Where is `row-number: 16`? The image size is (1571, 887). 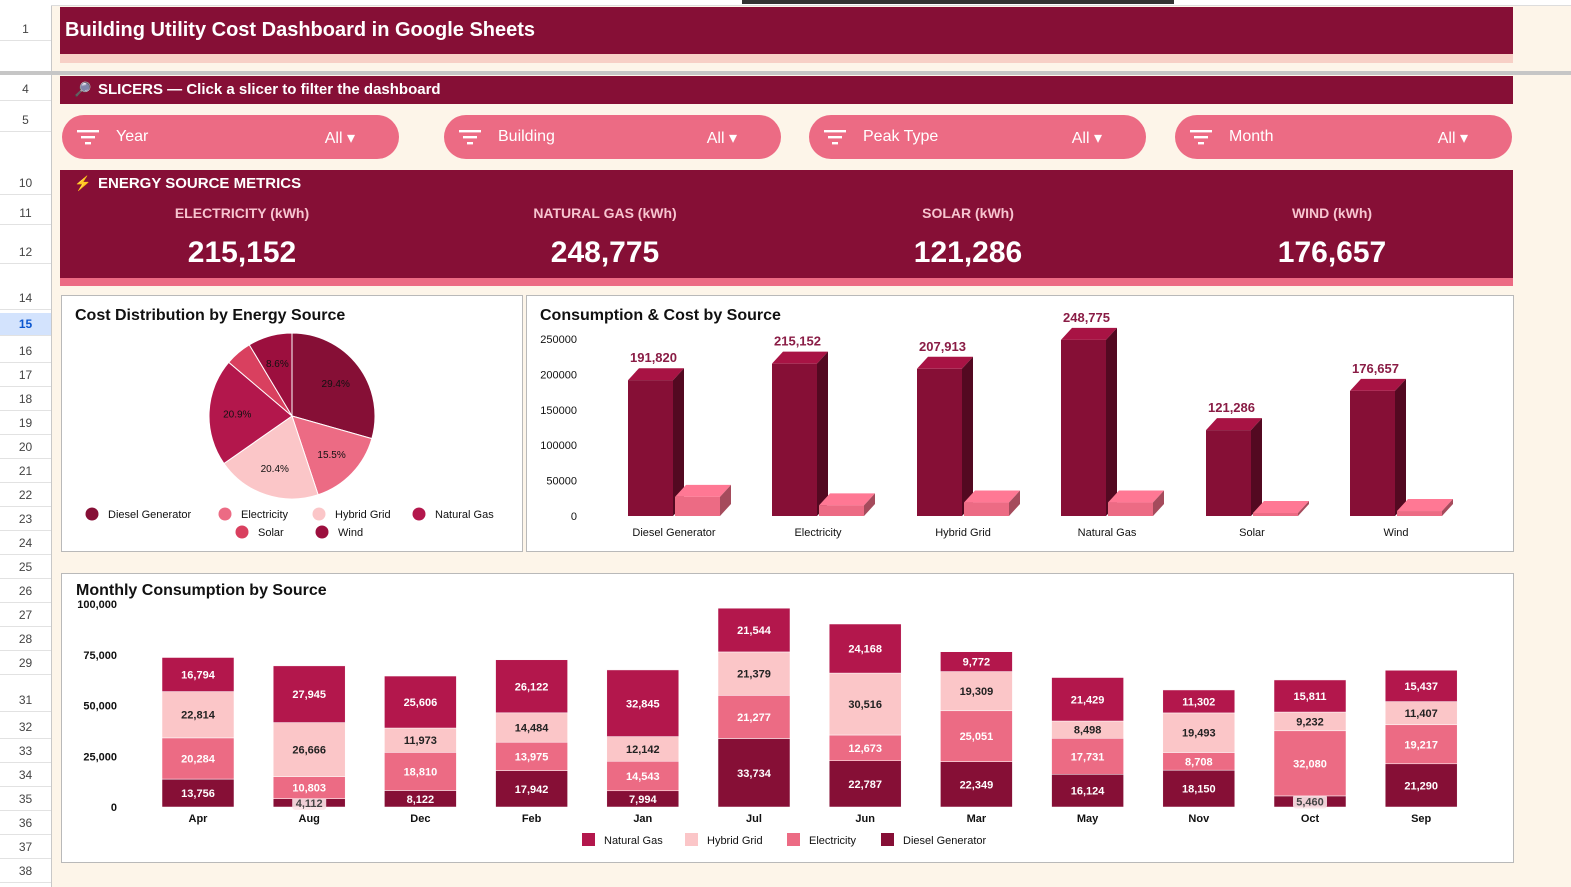
row-number: 16 is located at coordinates (25, 351).